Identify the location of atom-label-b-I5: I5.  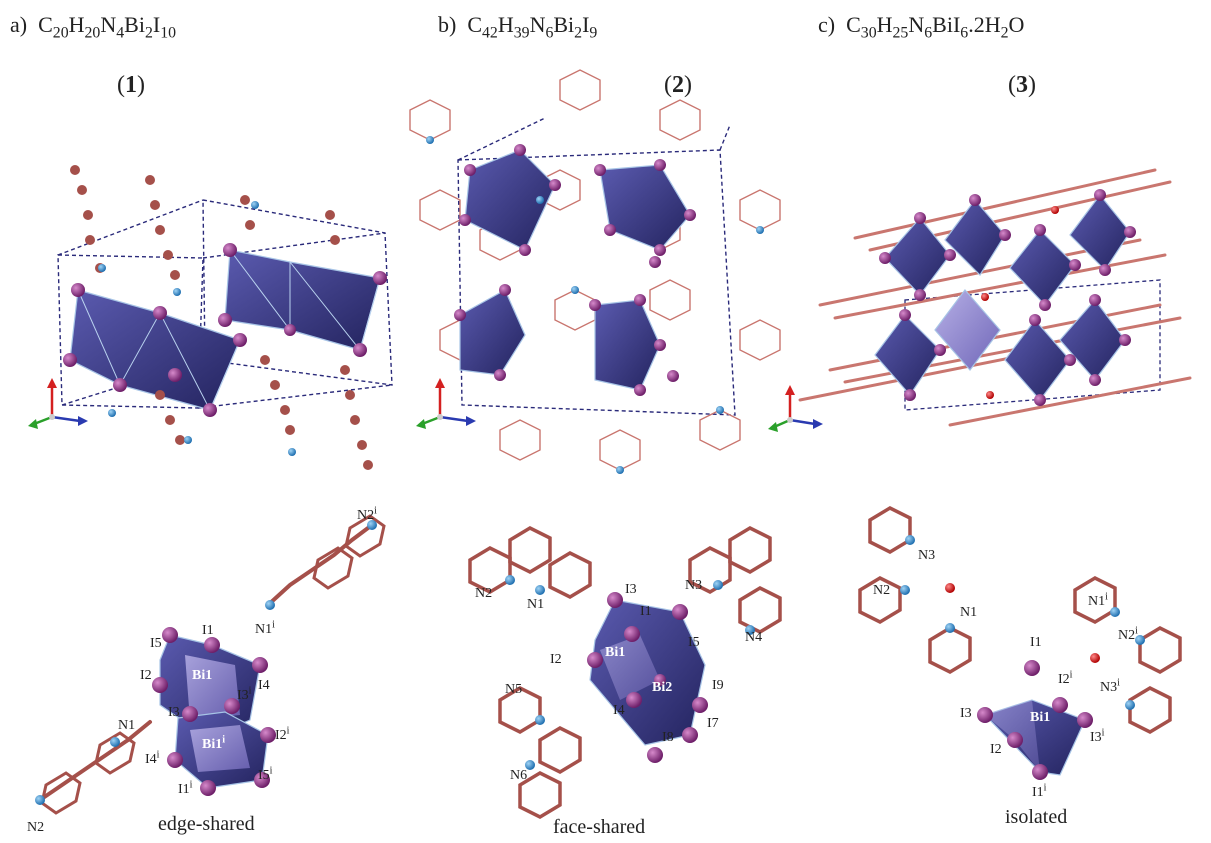
(694, 642).